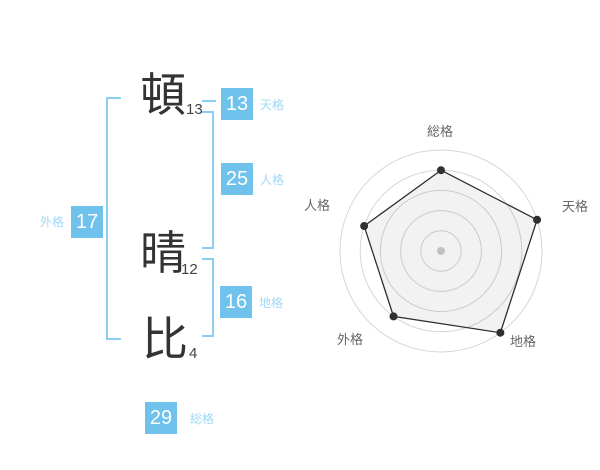 This screenshot has height=470, width=600. What do you see at coordinates (523, 341) in the screenshot?
I see `radar-axis-label-chikaku: 地格` at bounding box center [523, 341].